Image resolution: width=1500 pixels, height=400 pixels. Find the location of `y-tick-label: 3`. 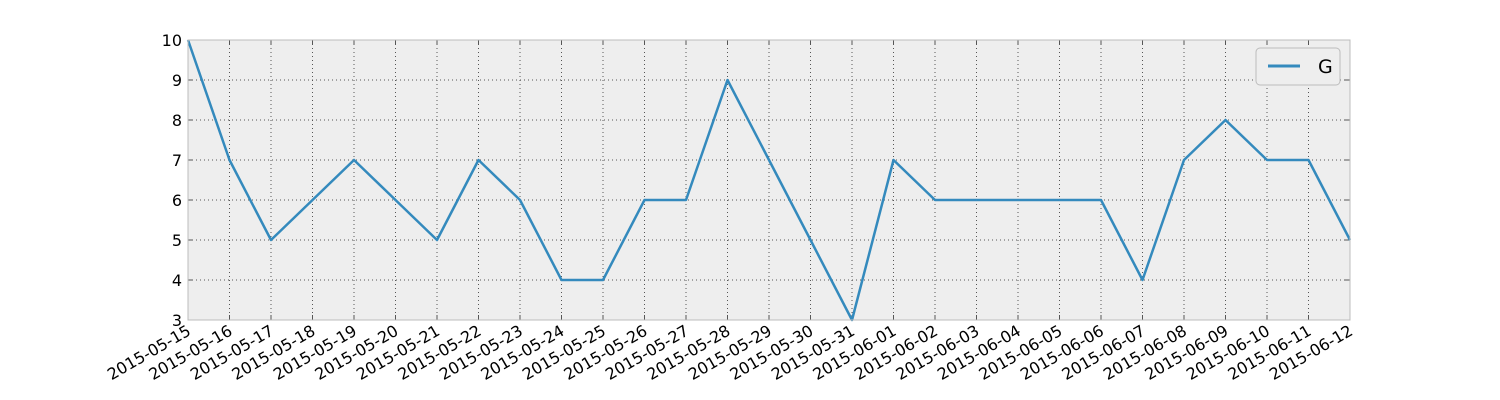

y-tick-label: 3 is located at coordinates (177, 320).